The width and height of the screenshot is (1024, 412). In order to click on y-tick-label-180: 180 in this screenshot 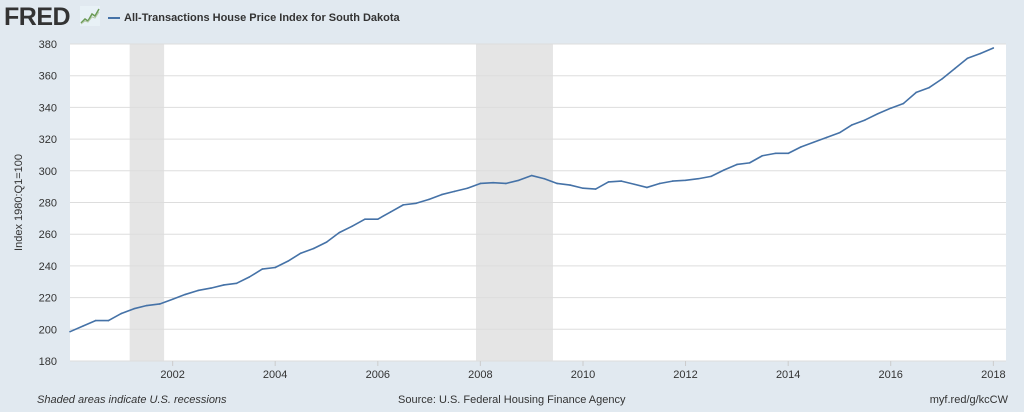, I will do `click(48, 362)`.